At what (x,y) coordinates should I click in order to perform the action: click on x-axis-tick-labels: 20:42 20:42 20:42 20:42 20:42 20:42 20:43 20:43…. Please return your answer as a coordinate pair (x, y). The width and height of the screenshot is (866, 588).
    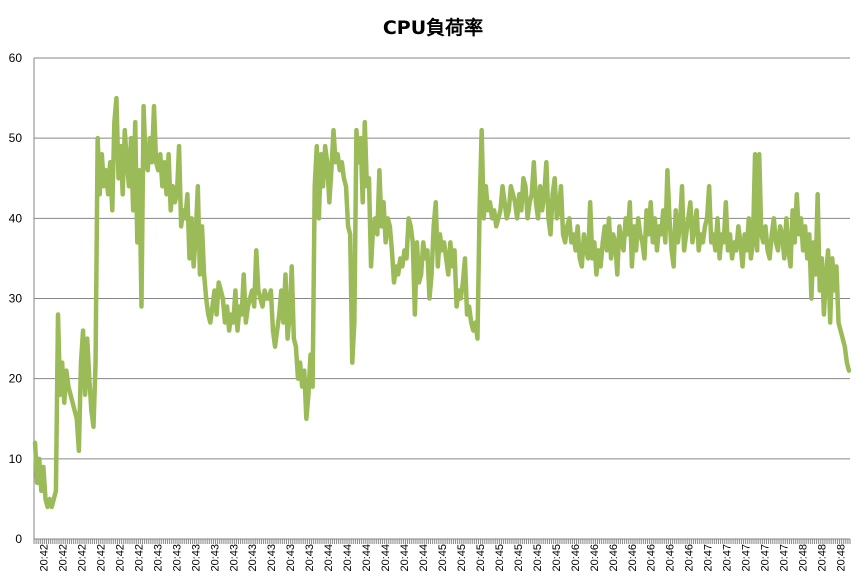
    Looking at the image, I should click on (442, 558).